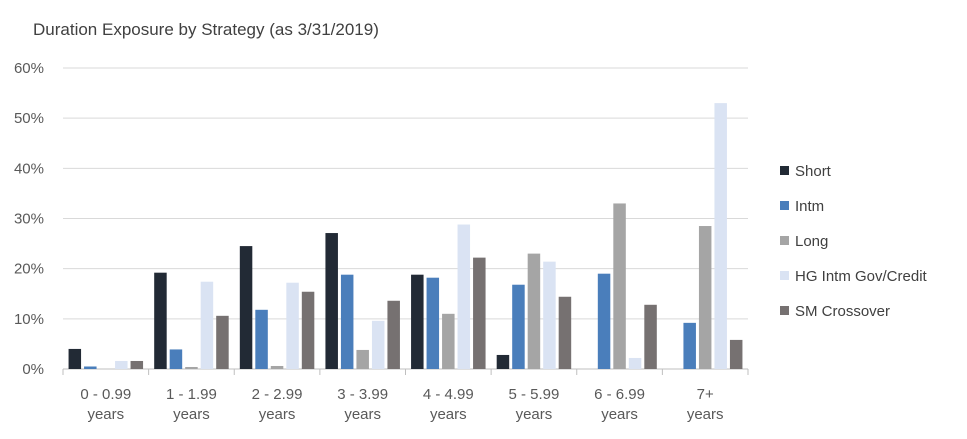  I want to click on x-tick-label: 3 - 3.99, so click(362, 394).